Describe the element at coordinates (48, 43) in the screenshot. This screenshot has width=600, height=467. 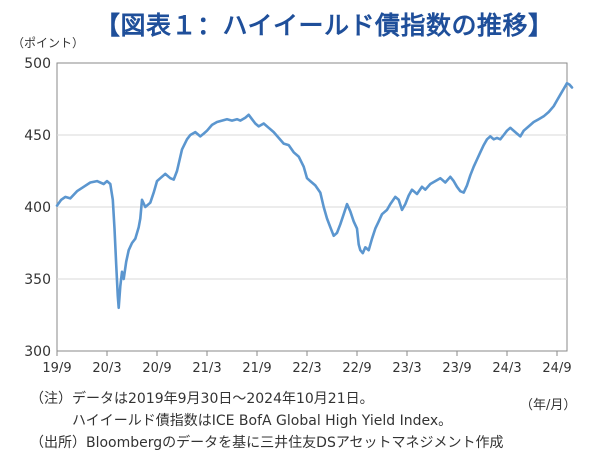
I see `y-axis-label: （ポイント）` at that location.